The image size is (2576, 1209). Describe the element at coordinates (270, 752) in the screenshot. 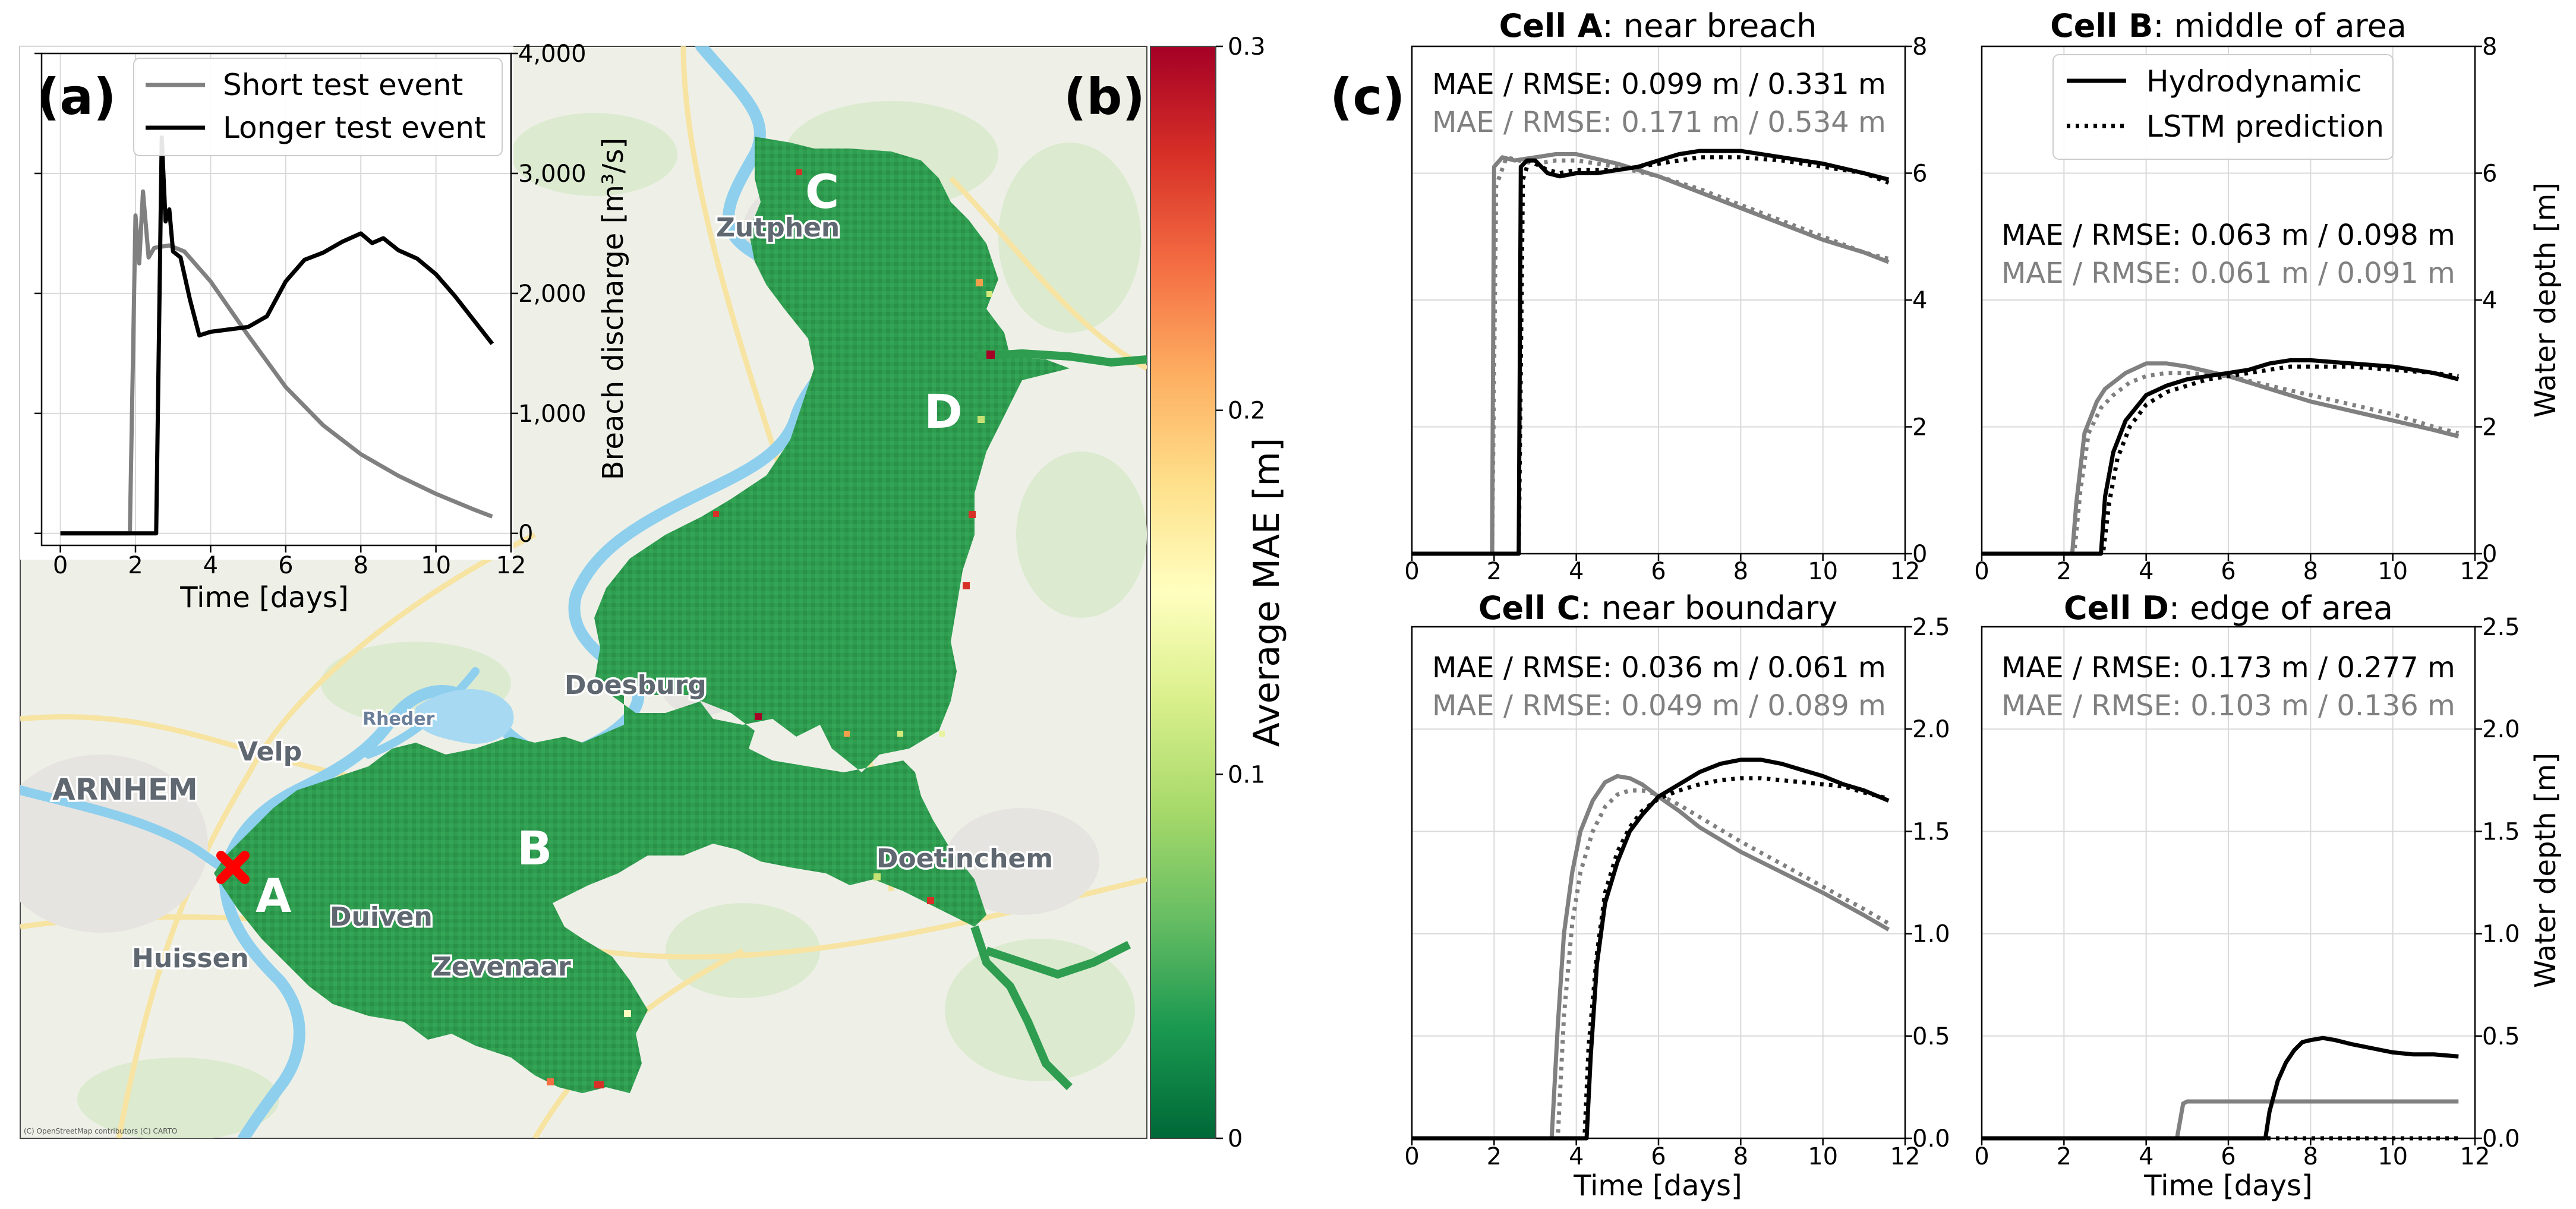

I see `town-label: Velp` at that location.